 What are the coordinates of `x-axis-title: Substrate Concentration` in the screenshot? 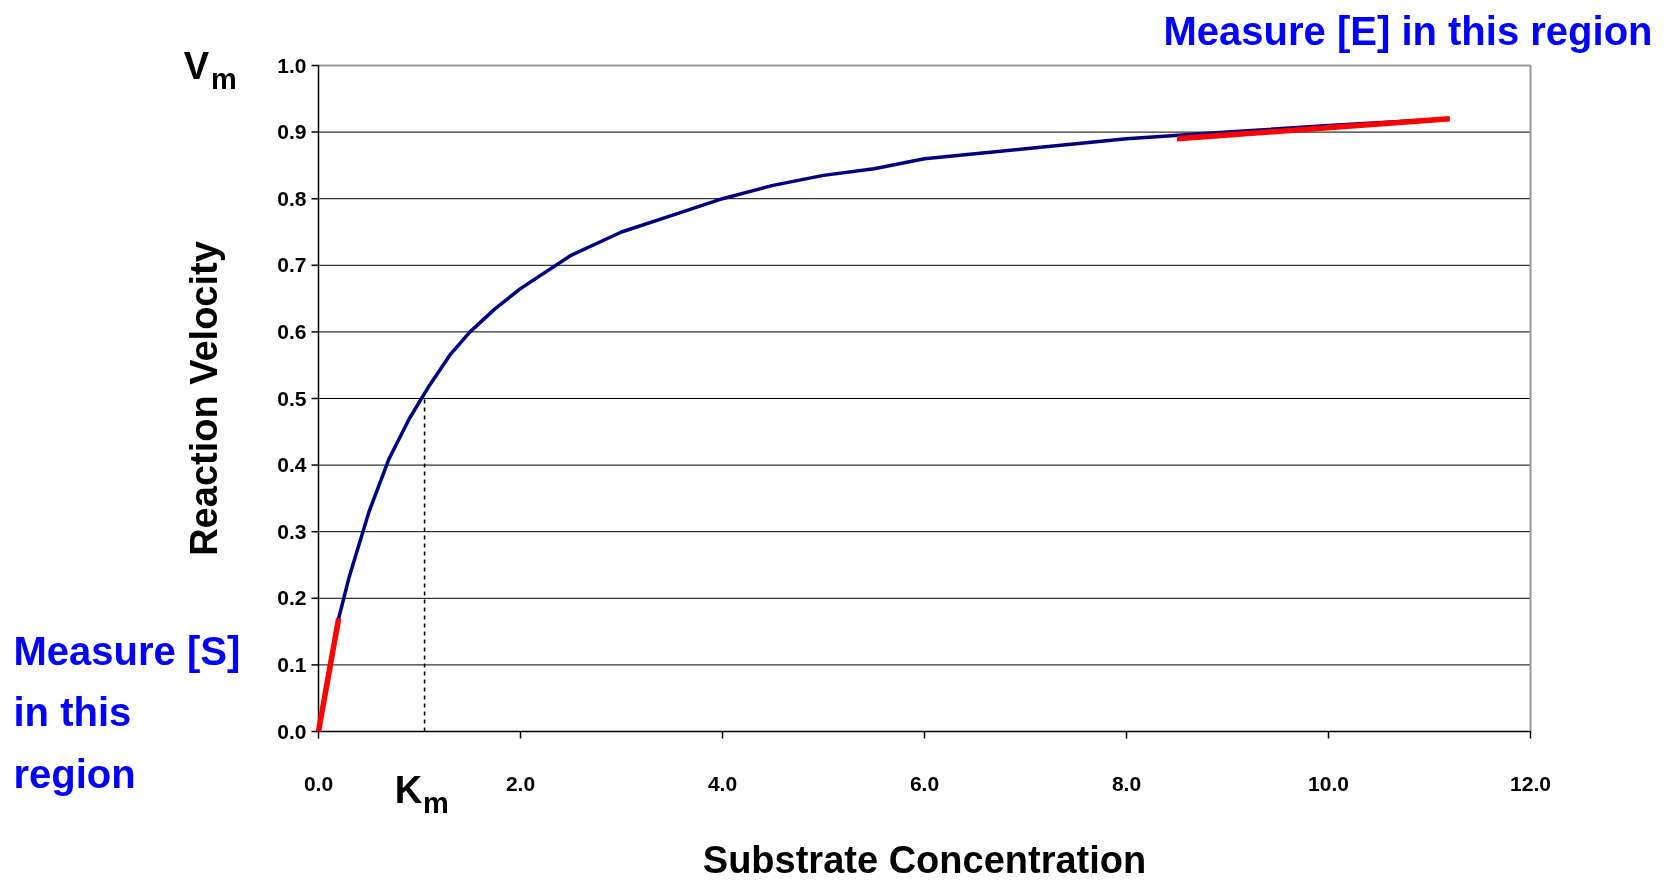 It's located at (924, 859).